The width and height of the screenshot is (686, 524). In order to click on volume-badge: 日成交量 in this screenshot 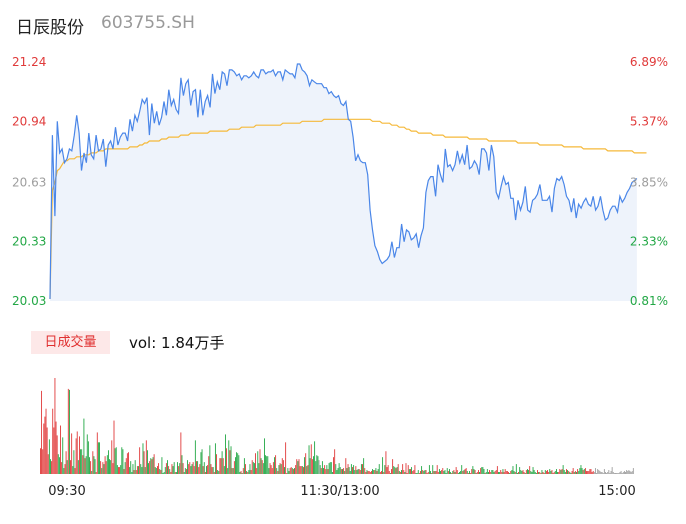, I will do `click(70, 342)`.